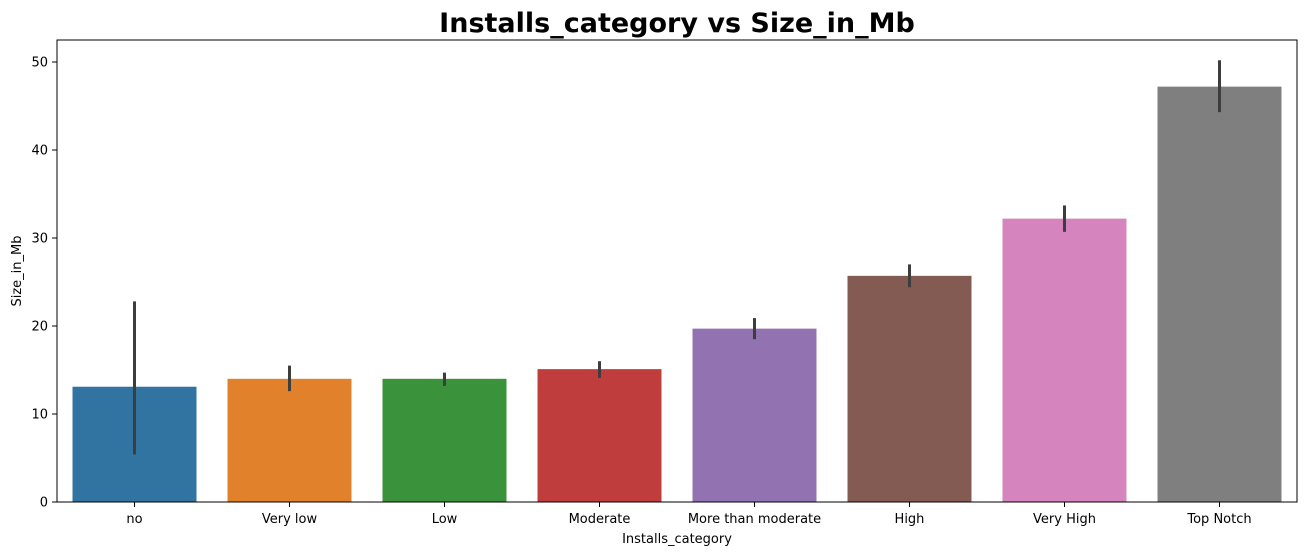 This screenshot has height=555, width=1307. Describe the element at coordinates (39, 239) in the screenshot. I see `y-tick-label-3: 30` at that location.